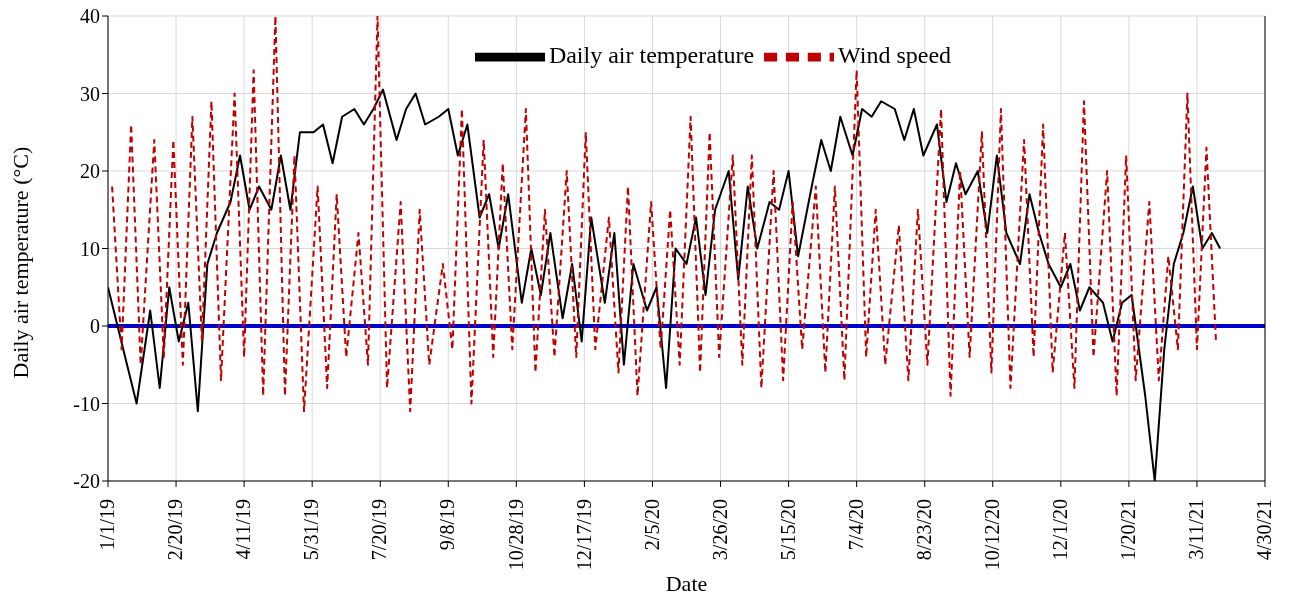 The image size is (1293, 609). What do you see at coordinates (86, 403) in the screenshot?
I see `y-tick-label: -10` at bounding box center [86, 403].